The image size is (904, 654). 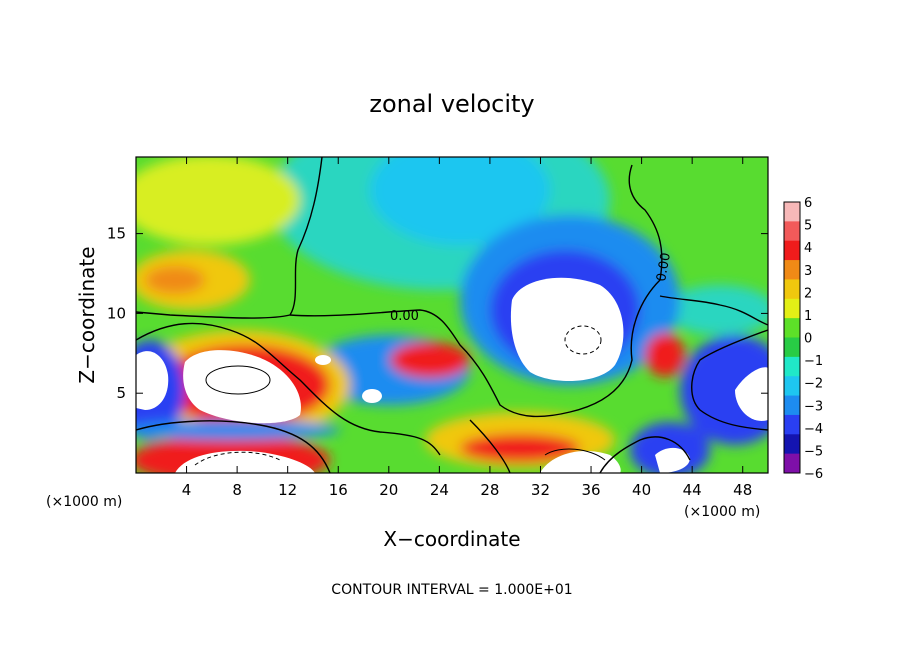 I want to click on colorbar-label: 4, so click(x=808, y=248).